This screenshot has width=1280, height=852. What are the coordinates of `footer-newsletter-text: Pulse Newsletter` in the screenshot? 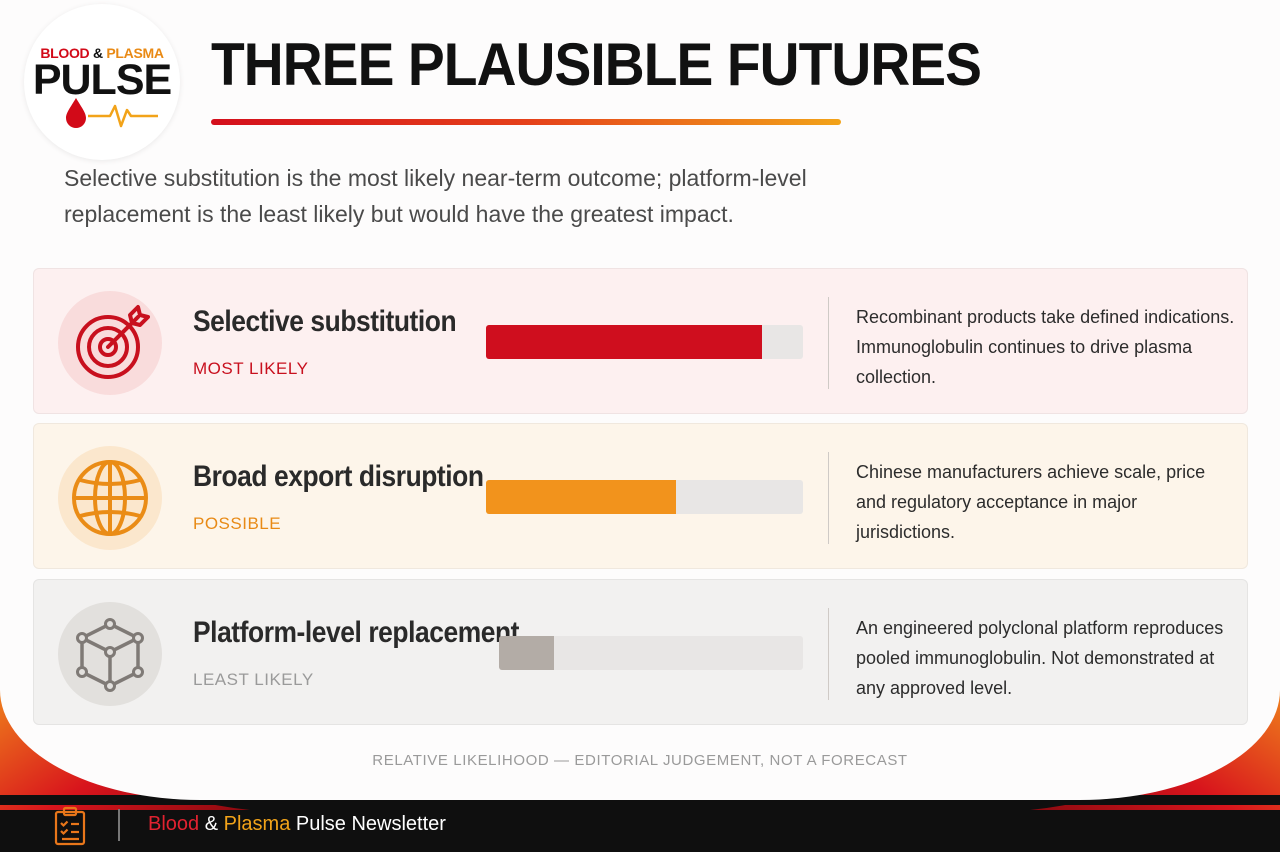 It's located at (370, 824).